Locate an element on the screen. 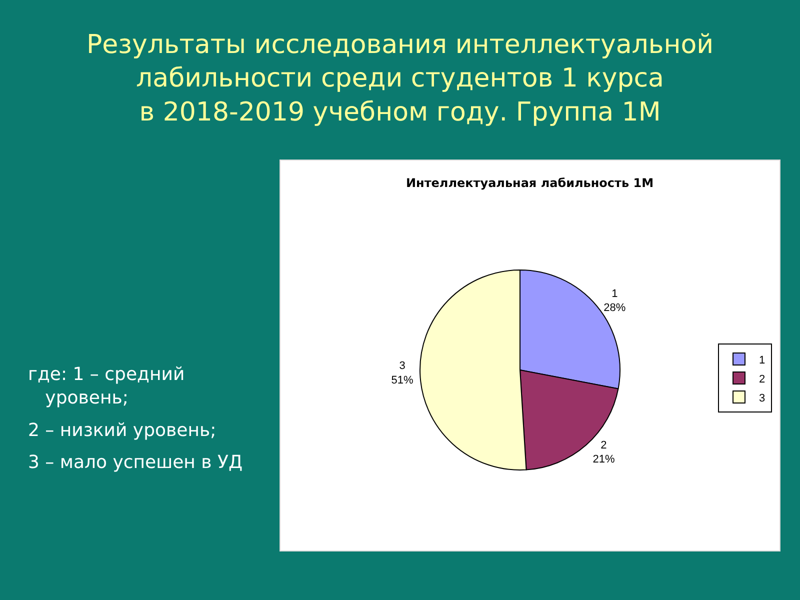 The image size is (800, 600). data-label: 28% is located at coordinates (615, 308).